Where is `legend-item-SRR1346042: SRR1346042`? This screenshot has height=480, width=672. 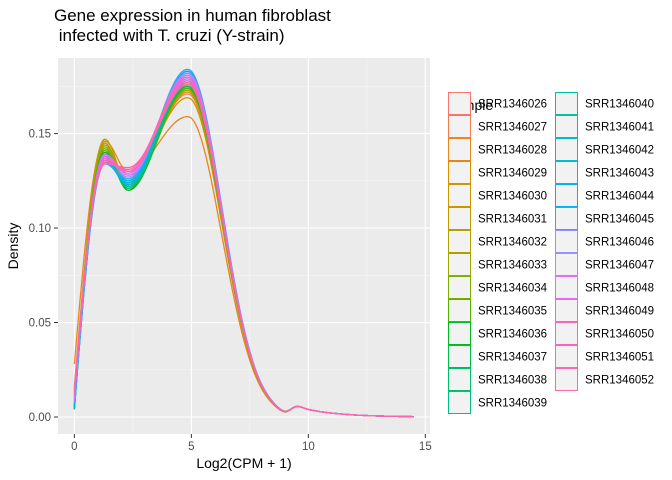 legend-item-SRR1346042: SRR1346042 is located at coordinates (604, 149).